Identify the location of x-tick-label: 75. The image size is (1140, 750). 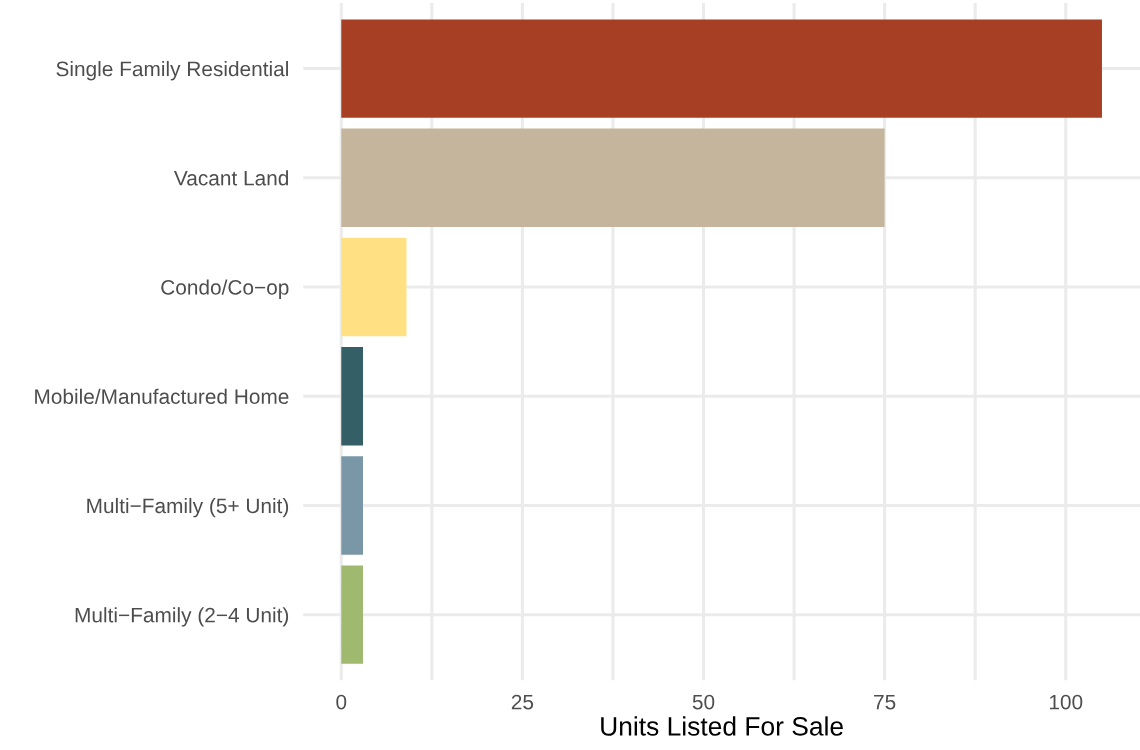
(885, 702).